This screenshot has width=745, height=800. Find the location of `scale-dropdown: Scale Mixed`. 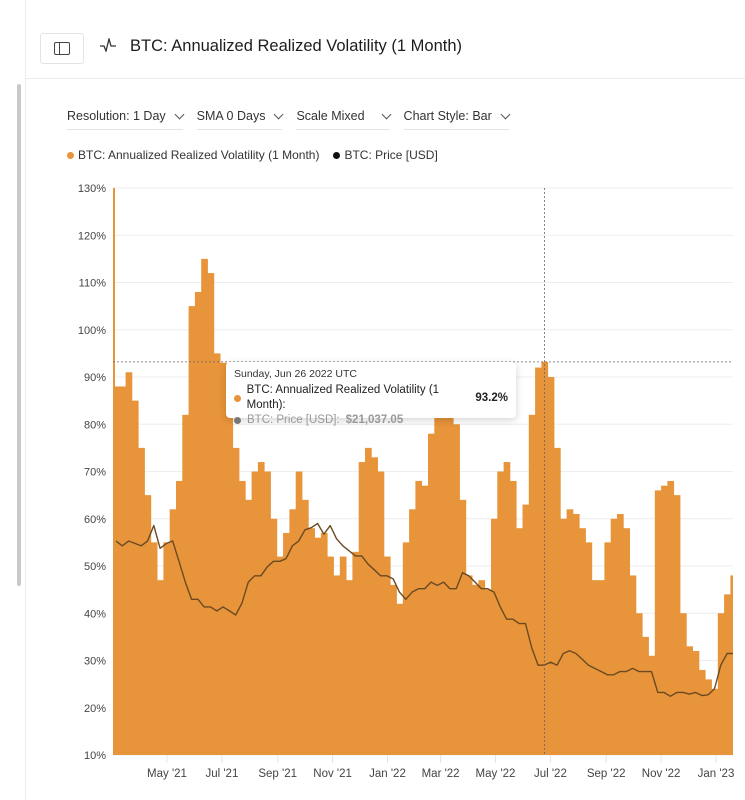

scale-dropdown: Scale Mixed is located at coordinates (343, 119).